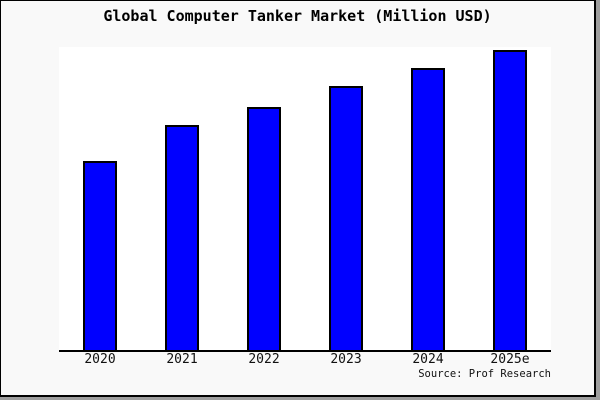 This screenshot has height=400, width=600. I want to click on x-tick-label-2025e: 2025e, so click(510, 359).